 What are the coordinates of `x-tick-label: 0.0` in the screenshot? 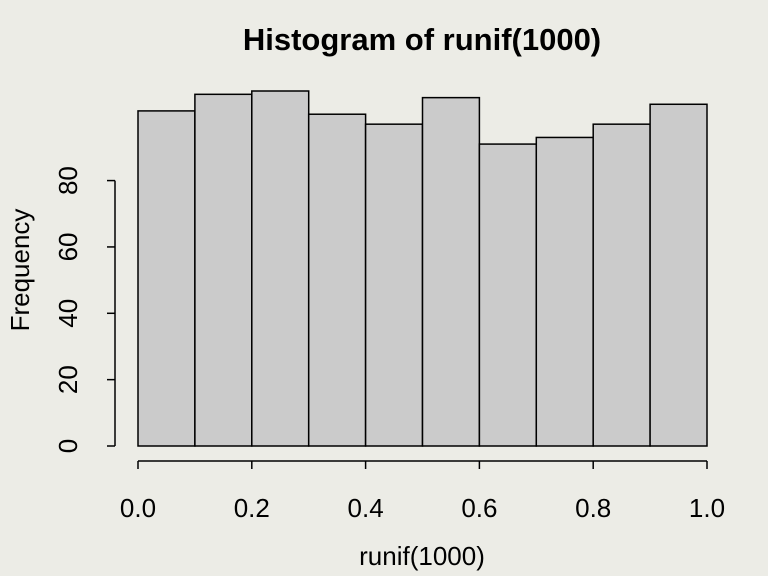 It's located at (138, 508).